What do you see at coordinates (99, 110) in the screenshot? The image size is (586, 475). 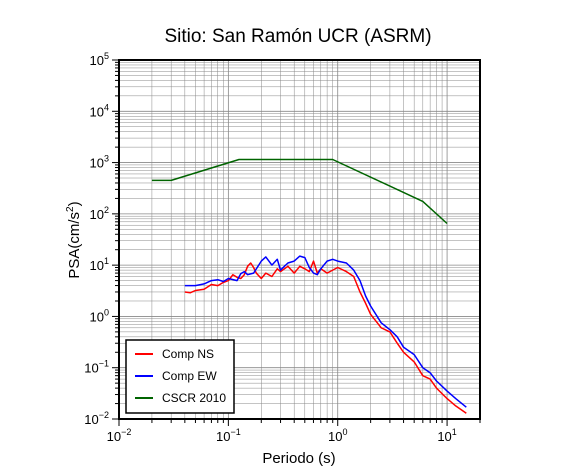 I see `y-tick-label: 10⁴` at bounding box center [99, 110].